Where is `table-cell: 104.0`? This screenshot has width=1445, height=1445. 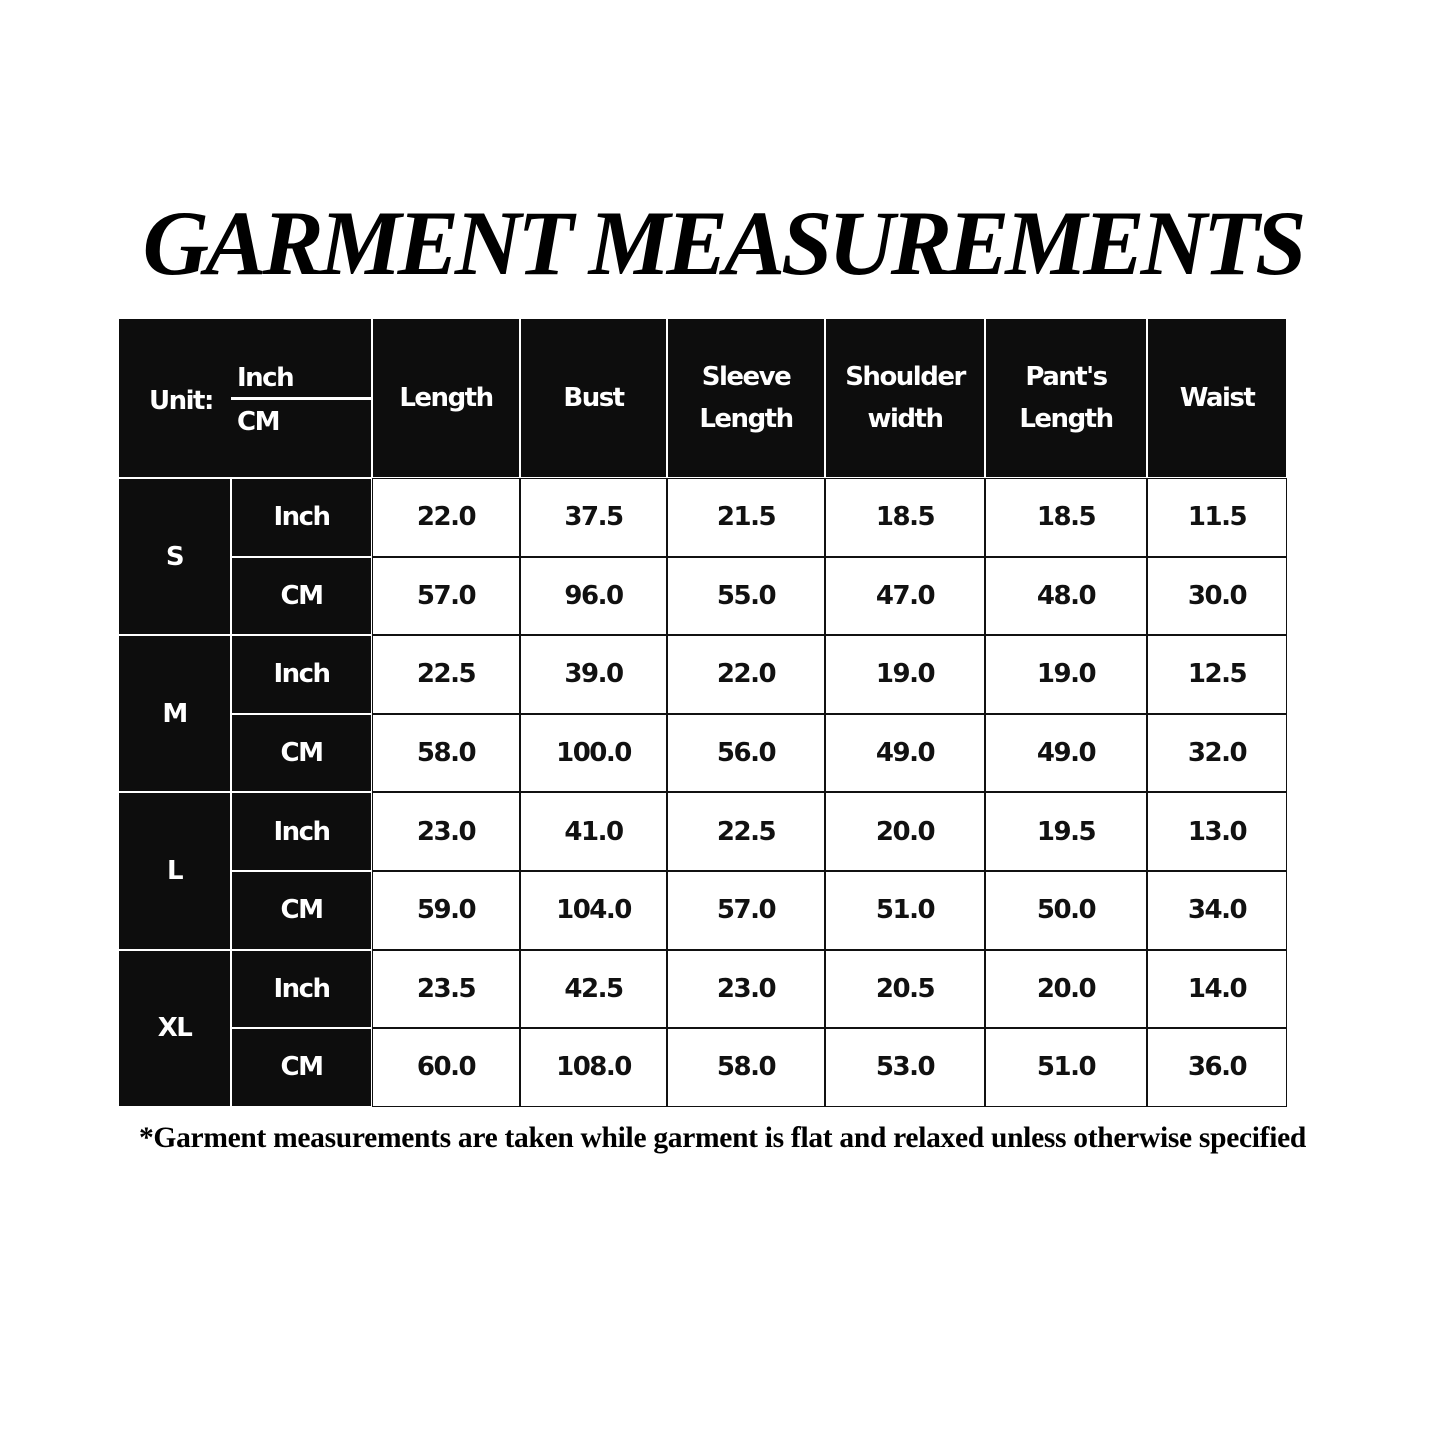 table-cell: 104.0 is located at coordinates (593, 910).